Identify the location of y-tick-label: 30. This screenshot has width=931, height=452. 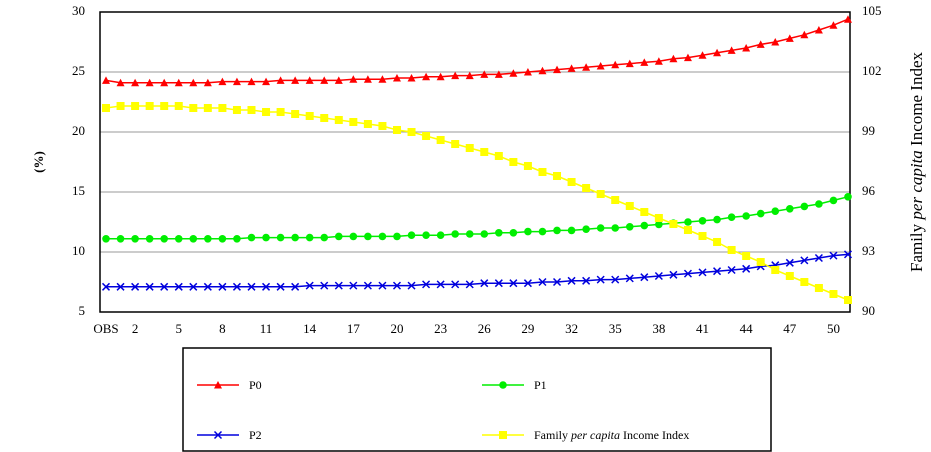
(78, 10).